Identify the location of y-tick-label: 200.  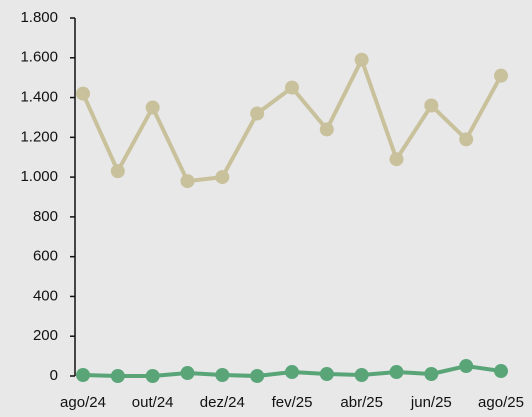
(45, 335).